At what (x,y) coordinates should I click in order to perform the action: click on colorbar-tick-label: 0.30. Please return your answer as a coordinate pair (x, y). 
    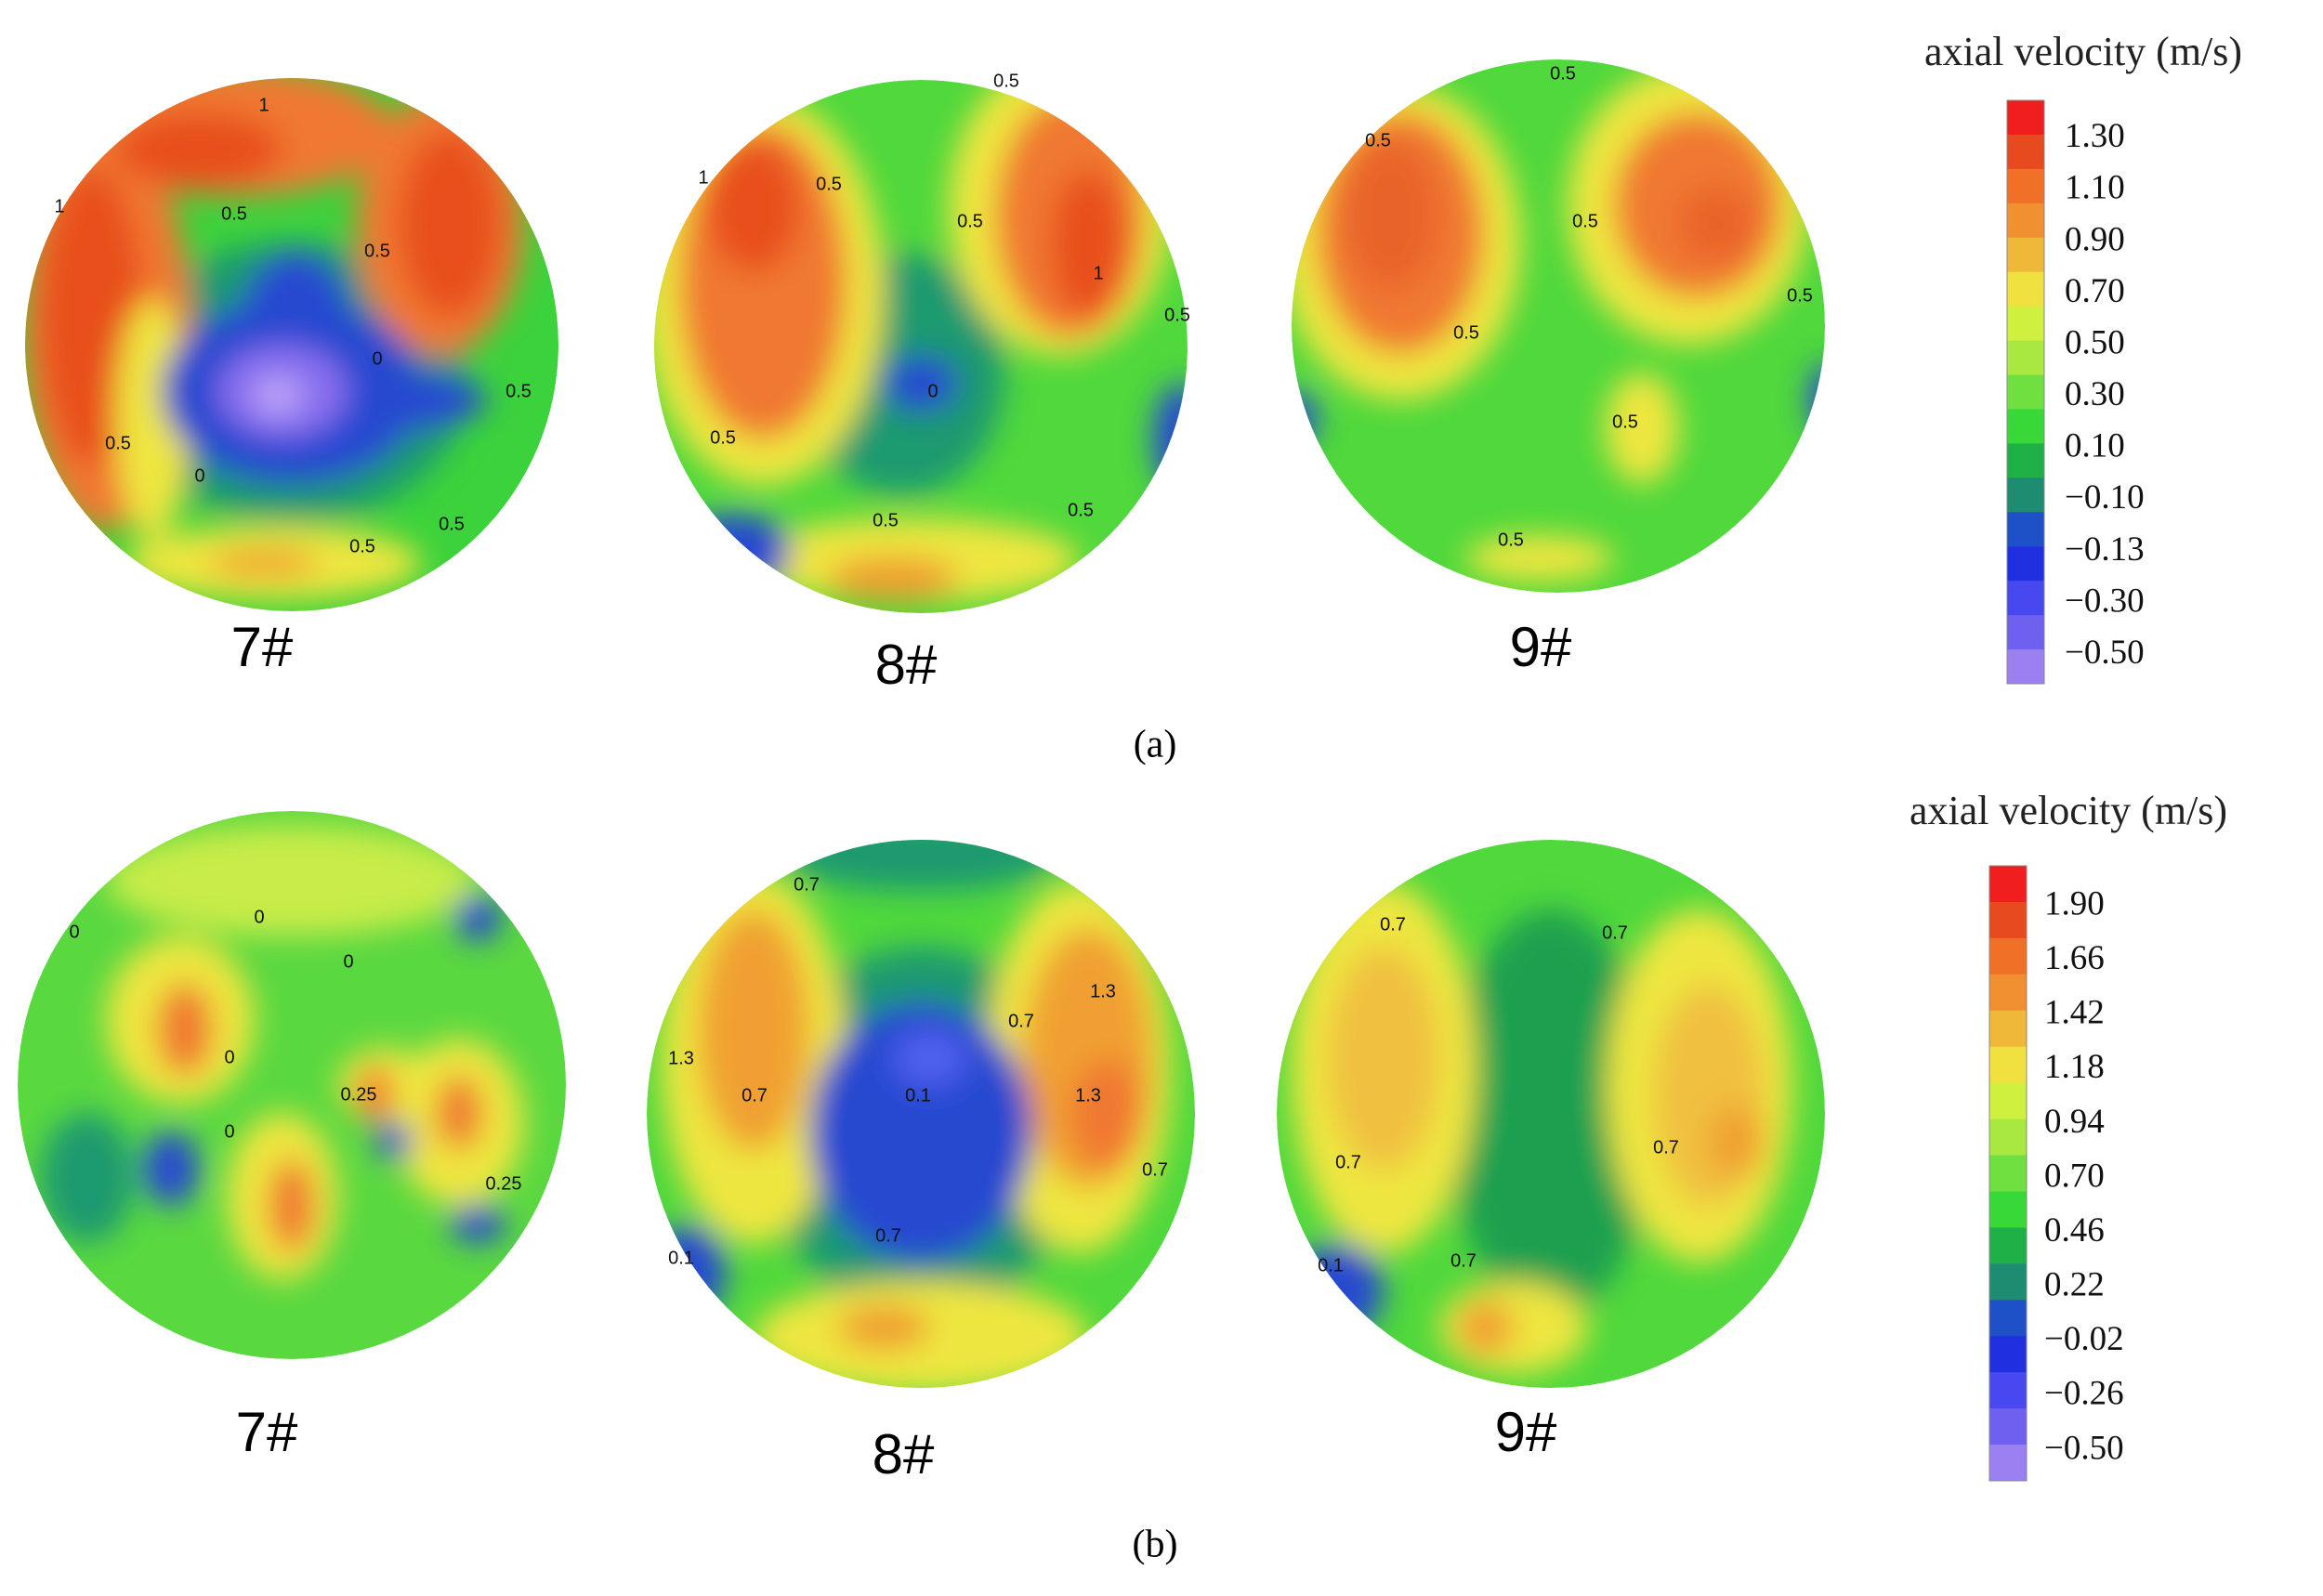
    Looking at the image, I should click on (2095, 394).